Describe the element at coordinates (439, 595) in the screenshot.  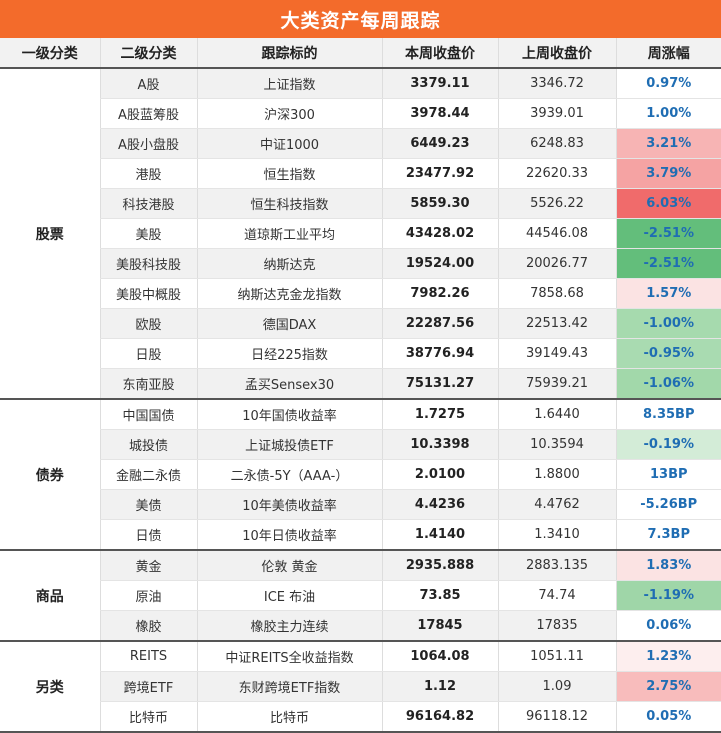
I see `this-week-close-cell: 73.85` at that location.